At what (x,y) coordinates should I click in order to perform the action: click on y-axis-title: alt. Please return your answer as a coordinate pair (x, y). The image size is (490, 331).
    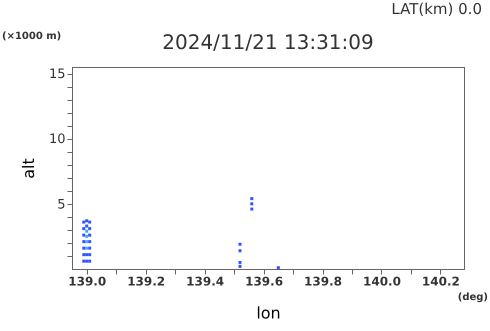
    Looking at the image, I should click on (28, 168).